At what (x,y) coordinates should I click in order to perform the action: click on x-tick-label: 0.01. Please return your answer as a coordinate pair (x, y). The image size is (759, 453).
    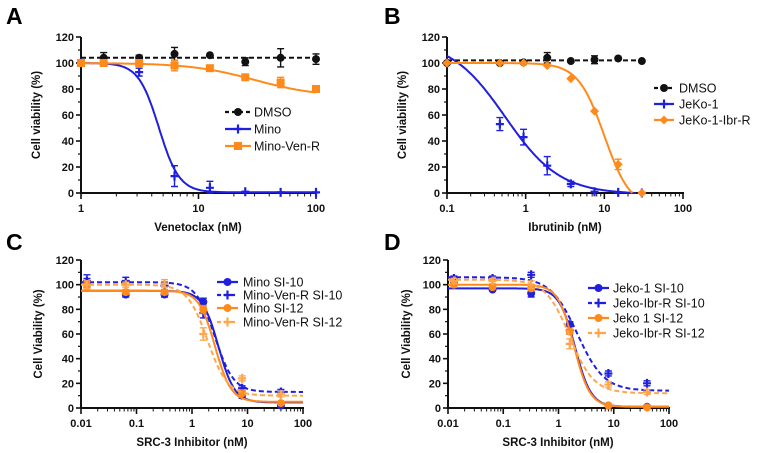
    Looking at the image, I should click on (80, 424).